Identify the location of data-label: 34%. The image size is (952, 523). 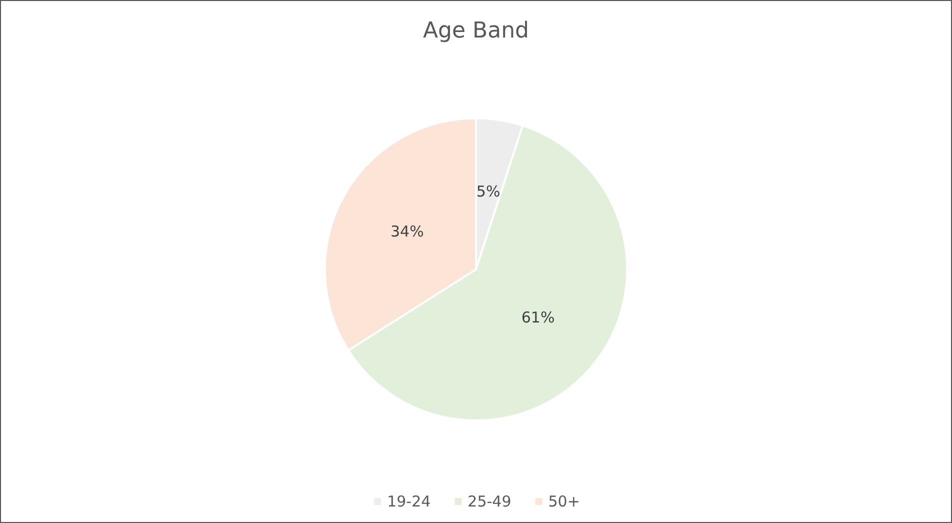
(407, 231).